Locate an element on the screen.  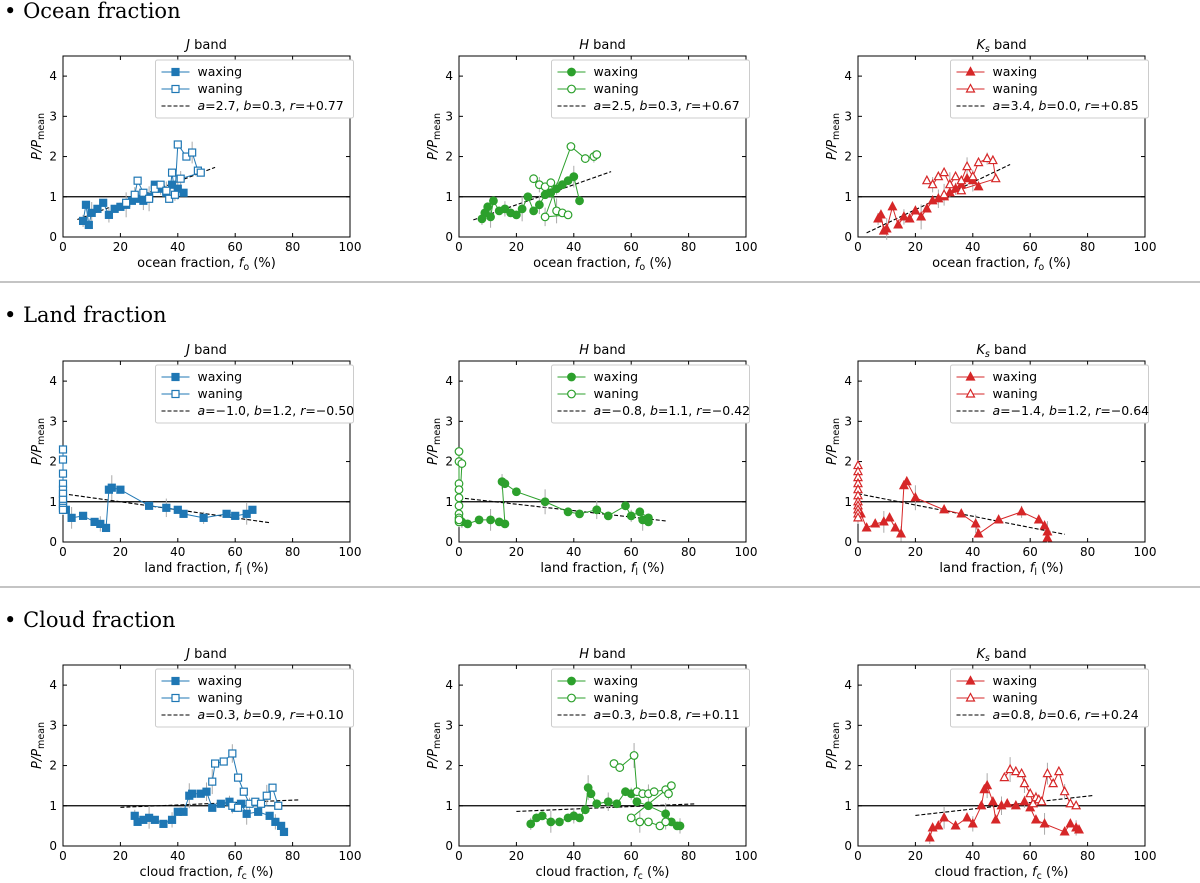
x-axis-label: cloud fraction, fc (%) is located at coordinates (1002, 873).